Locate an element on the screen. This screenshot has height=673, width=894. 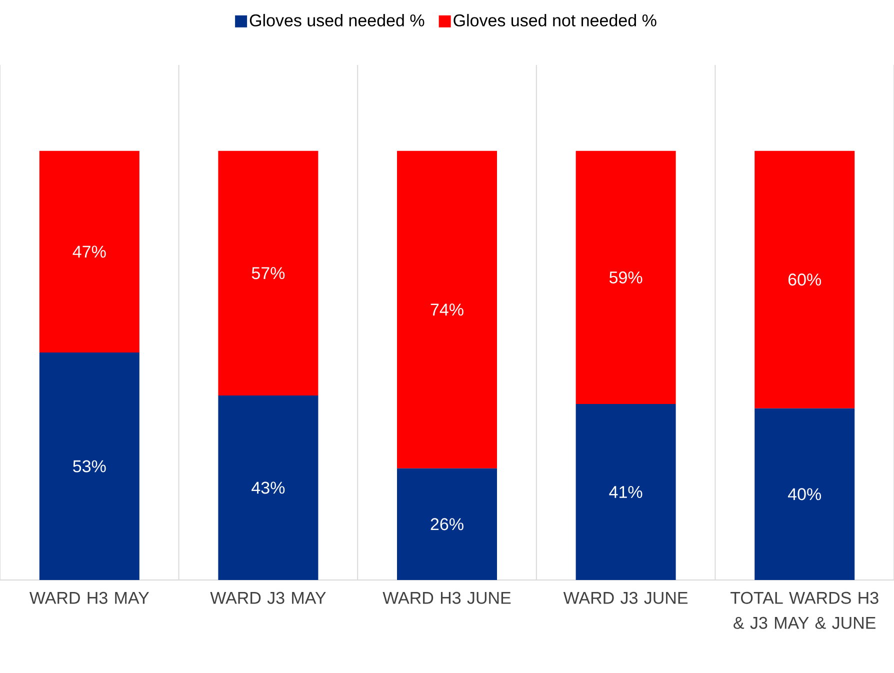
x-tick-label: TOTAL WARDS H3 & J3 MAY & JUNE is located at coordinates (804, 610).